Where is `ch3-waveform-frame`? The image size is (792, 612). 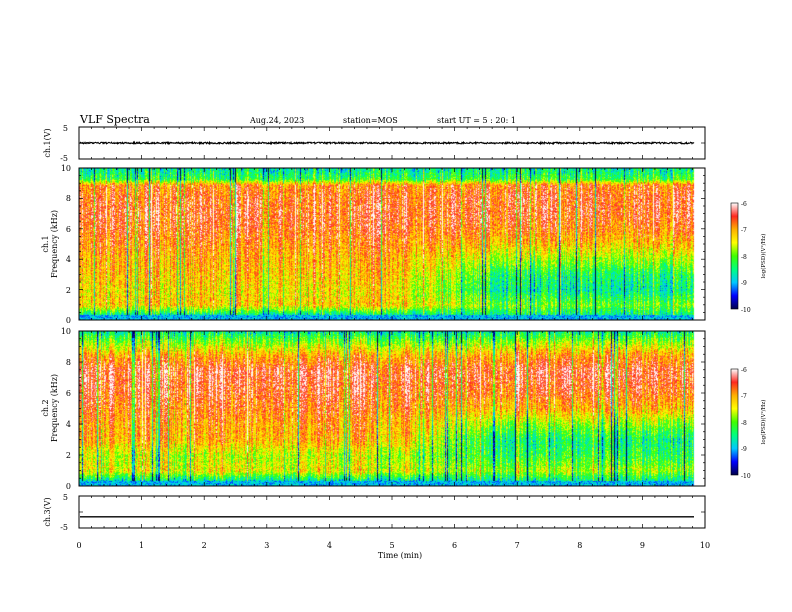
ch3-waveform-frame is located at coordinates (392, 512).